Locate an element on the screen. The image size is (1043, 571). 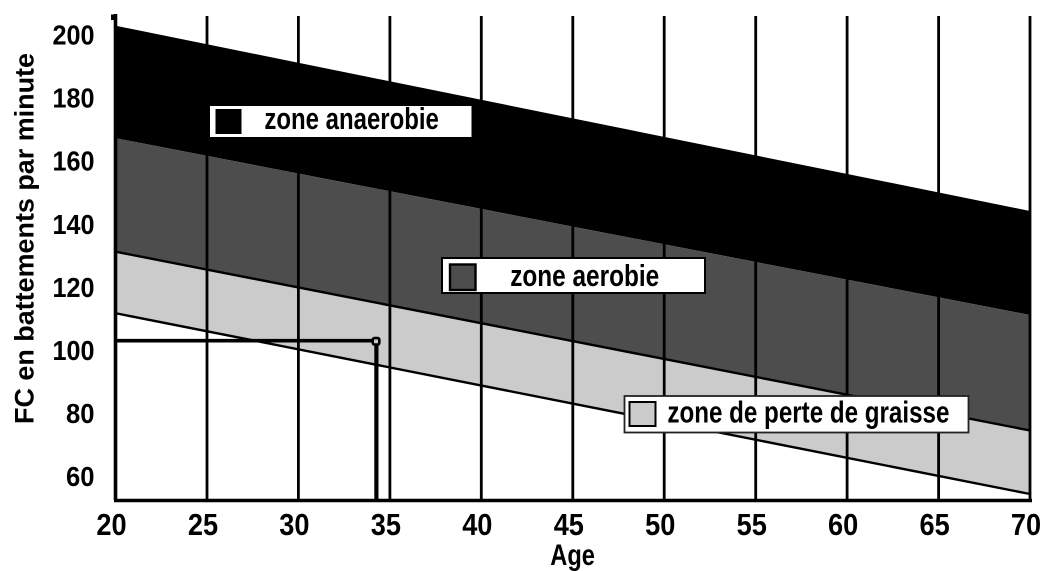
svg-text: 120 is located at coordinates (74, 287).